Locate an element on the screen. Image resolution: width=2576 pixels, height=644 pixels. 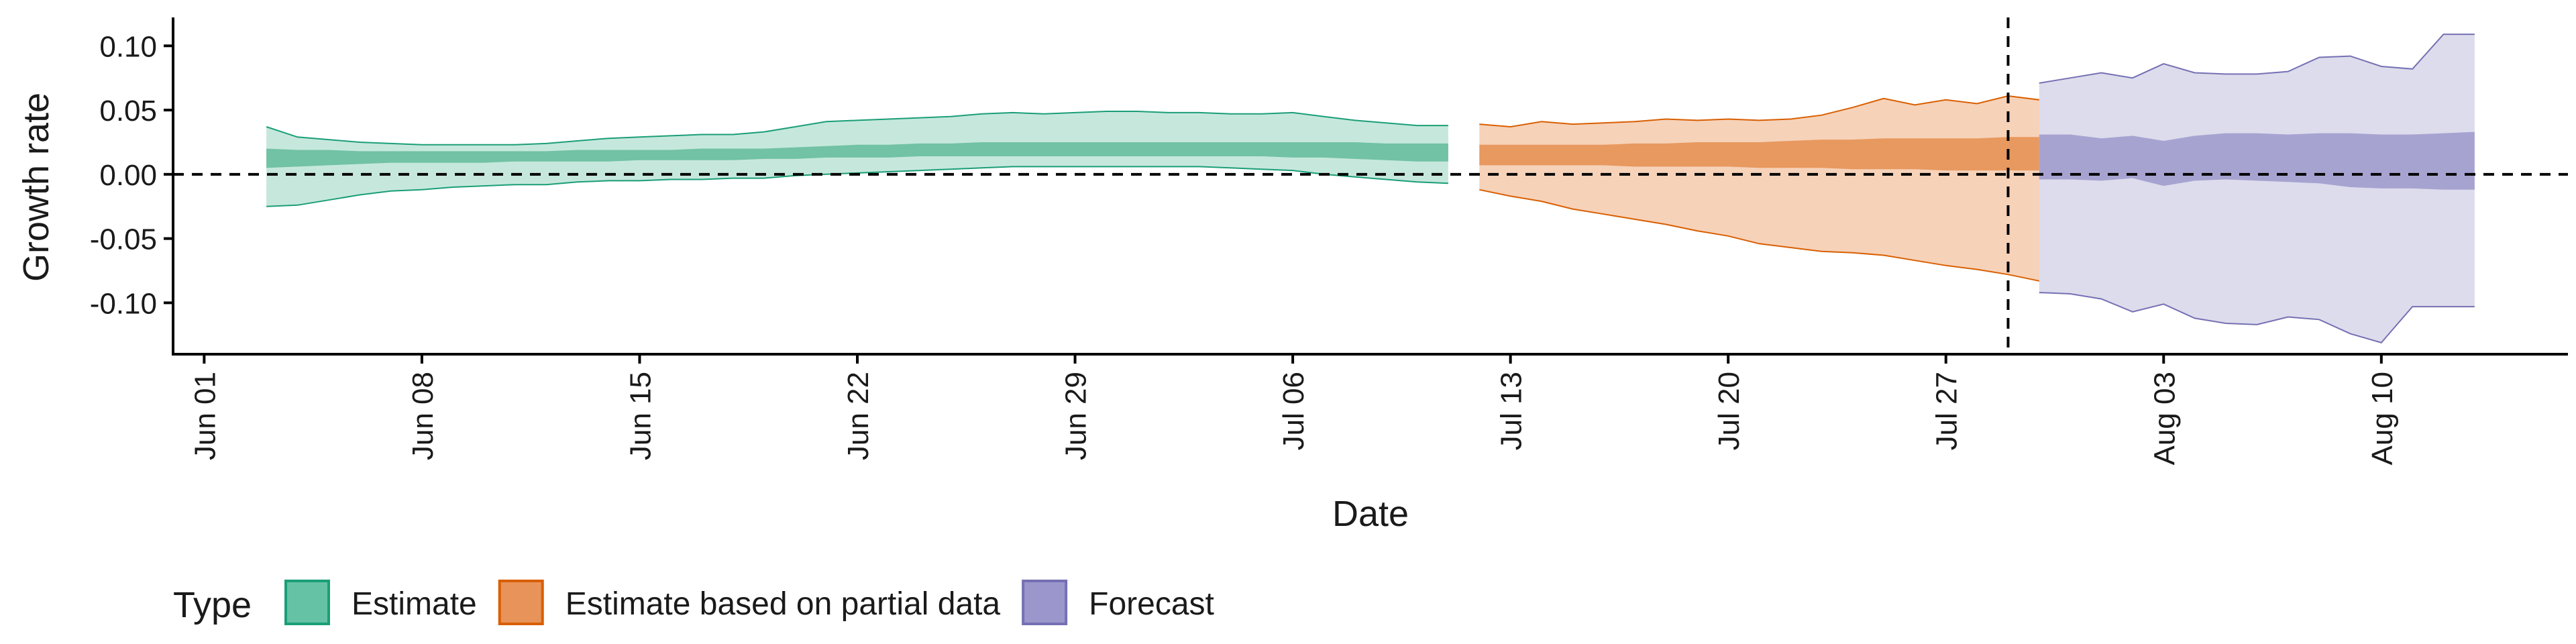
x-tick-label: Jun 01 is located at coordinates (205, 416).